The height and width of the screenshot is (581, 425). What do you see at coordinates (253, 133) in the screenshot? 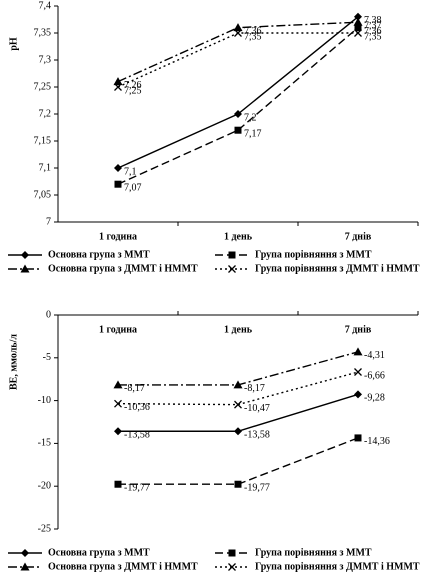
I see `data-label: 7,17` at bounding box center [253, 133].